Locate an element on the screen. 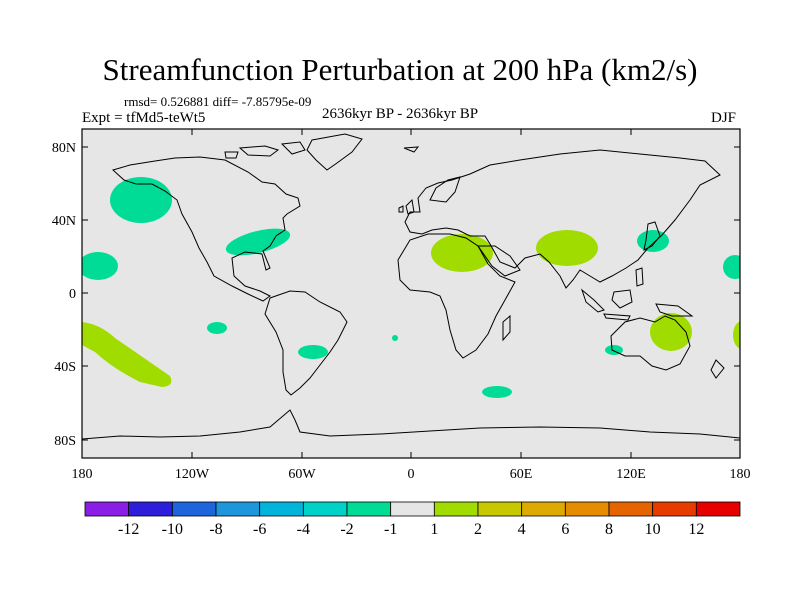 The image size is (800, 600). coast-borneo is located at coordinates (622, 299).